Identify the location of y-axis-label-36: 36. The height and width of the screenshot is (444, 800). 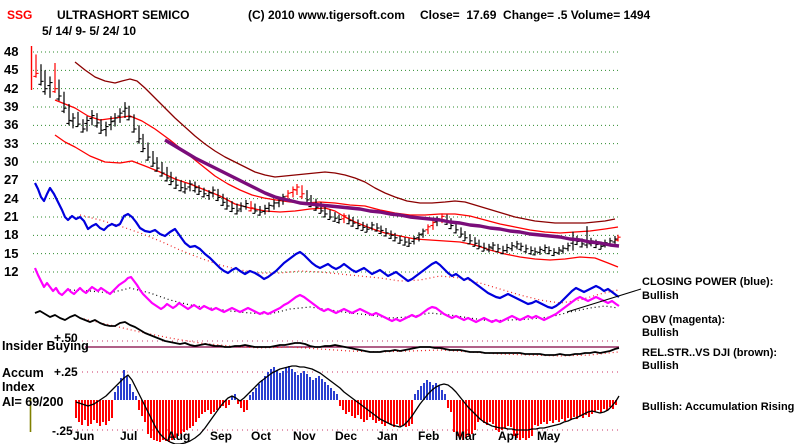
(11, 124).